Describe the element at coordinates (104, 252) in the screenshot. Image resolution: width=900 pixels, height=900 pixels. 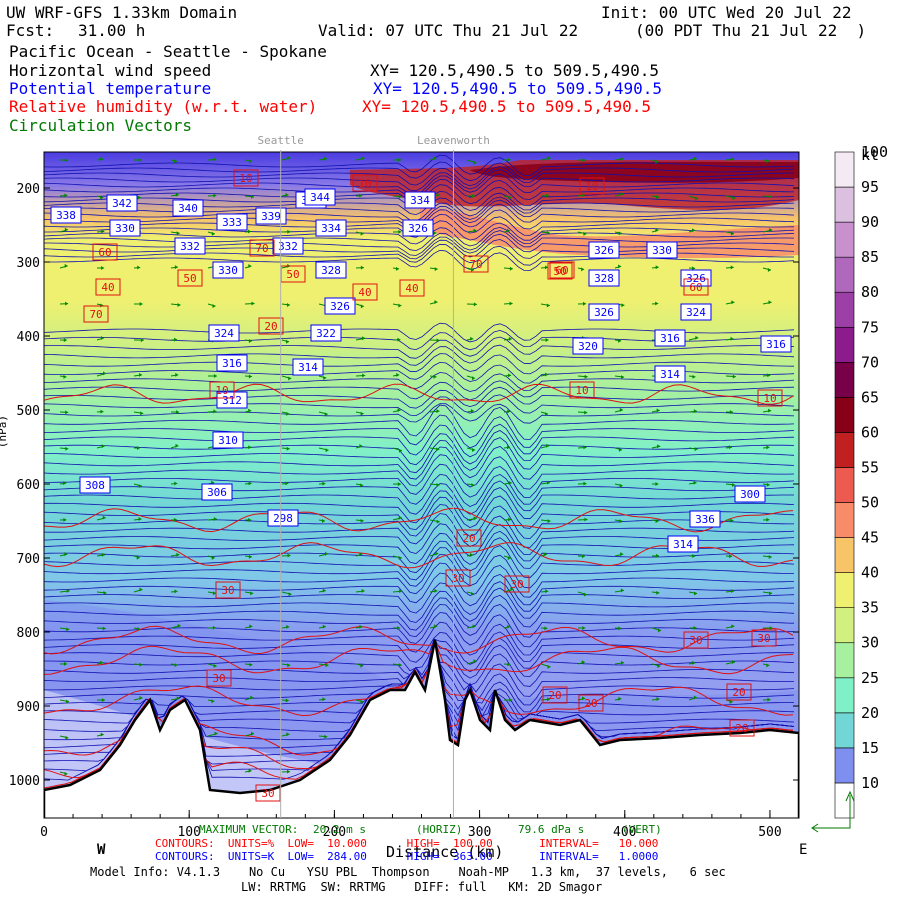
I see `rh-label: 60` at that location.